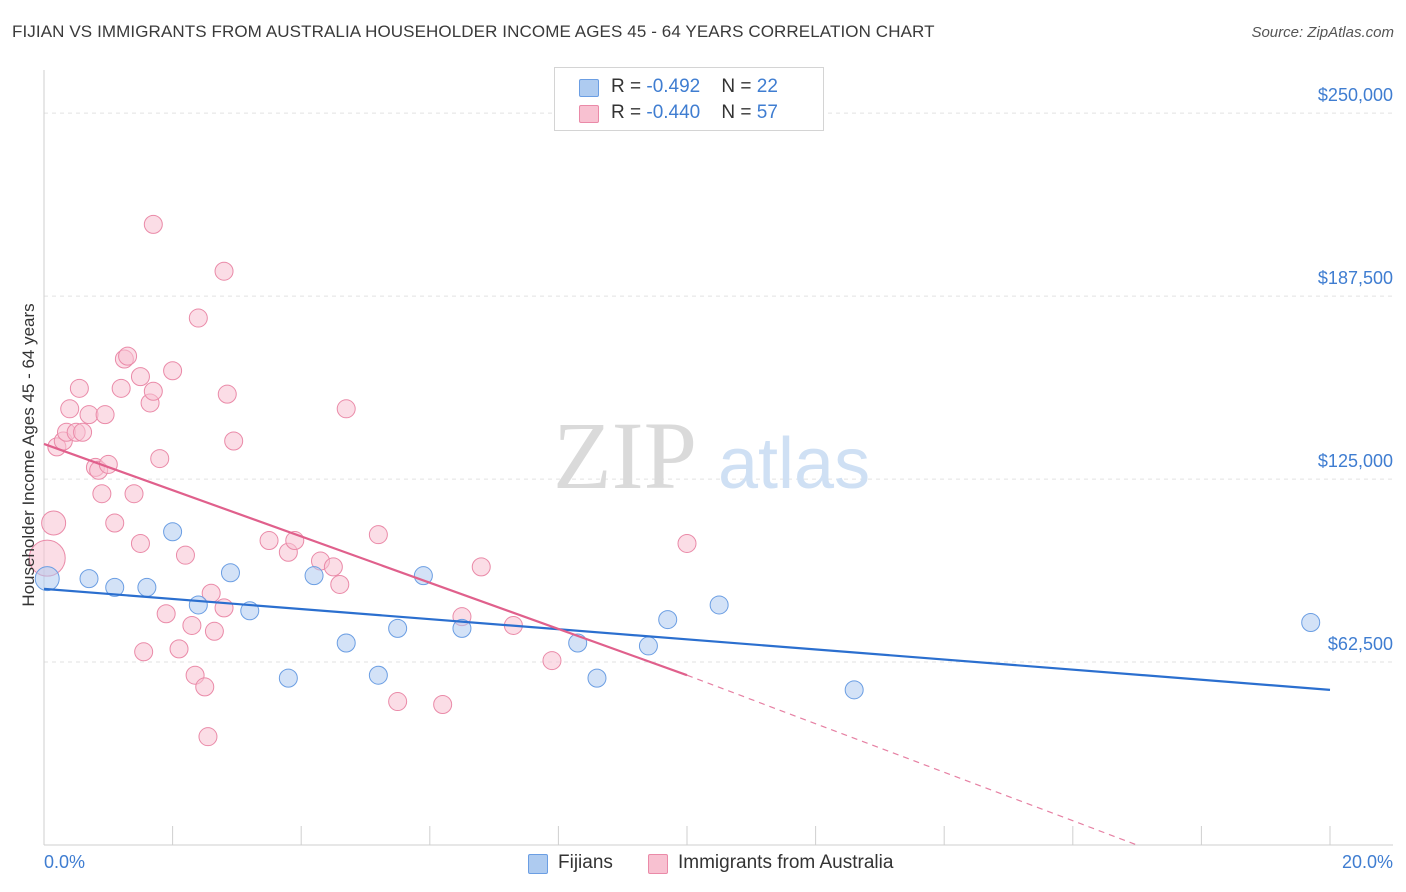 The width and height of the screenshot is (1406, 892). Describe the element at coordinates (767, 86) in the screenshot. I see `legend-n-value: 22` at that location.